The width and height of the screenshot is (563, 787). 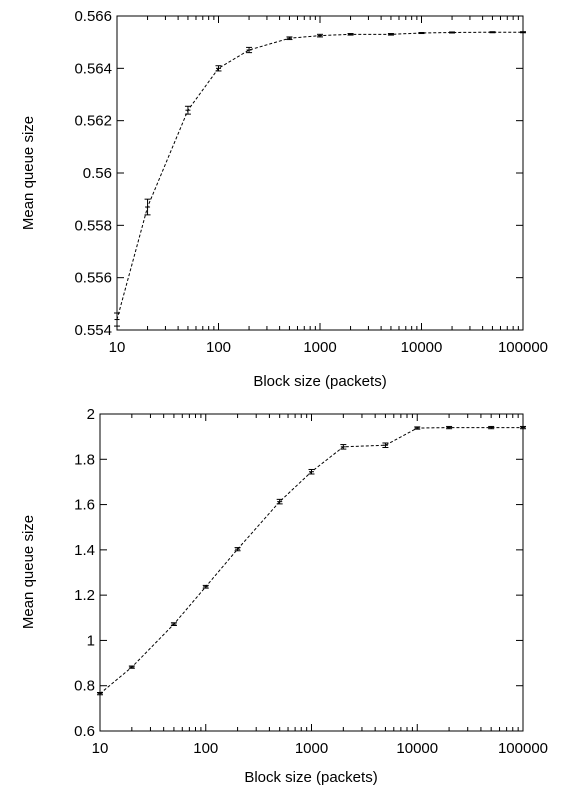 What do you see at coordinates (93, 225) in the screenshot?
I see `y-tick-label-top: 0.558` at bounding box center [93, 225].